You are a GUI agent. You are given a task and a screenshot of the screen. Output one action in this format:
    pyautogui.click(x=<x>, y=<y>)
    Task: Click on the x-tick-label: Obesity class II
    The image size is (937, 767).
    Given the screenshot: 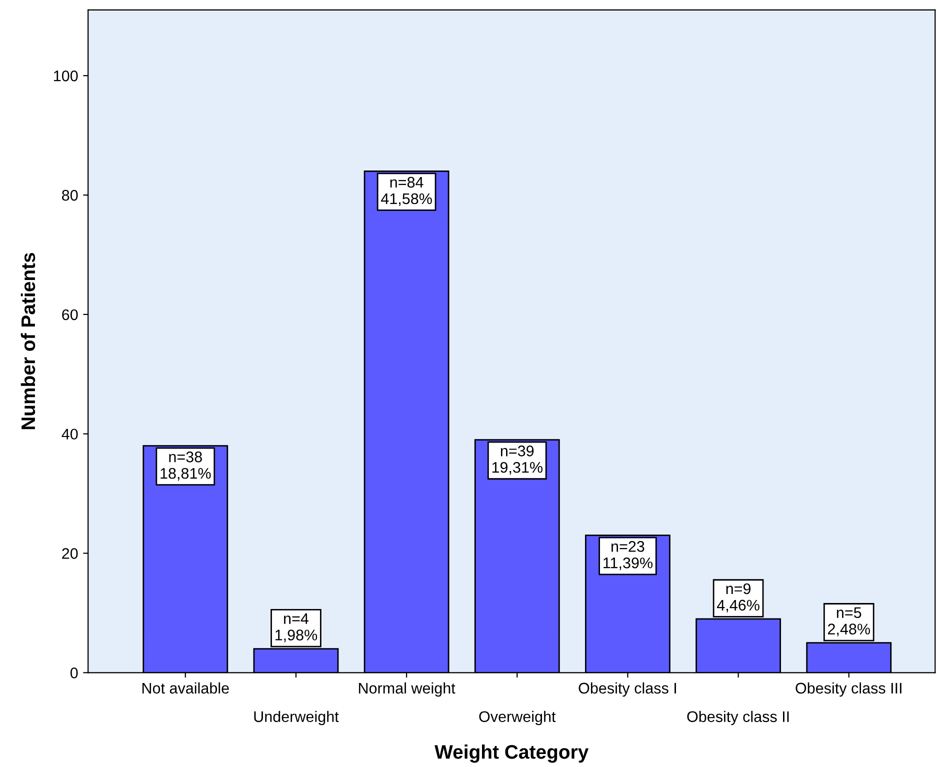 What is the action you would take?
    pyautogui.click(x=738, y=718)
    